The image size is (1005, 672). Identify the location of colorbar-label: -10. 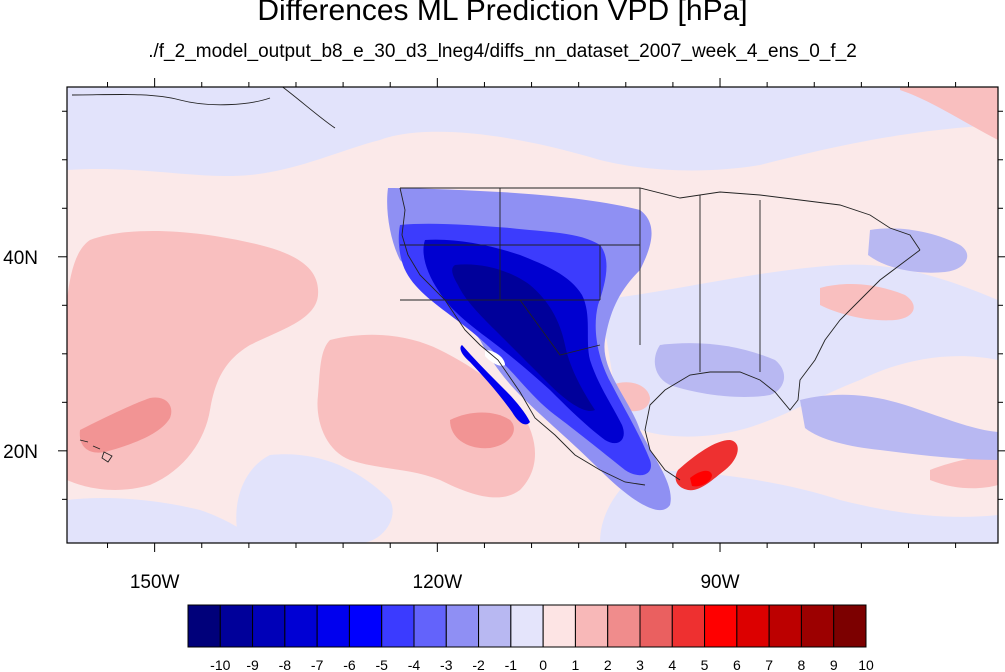
(220, 664).